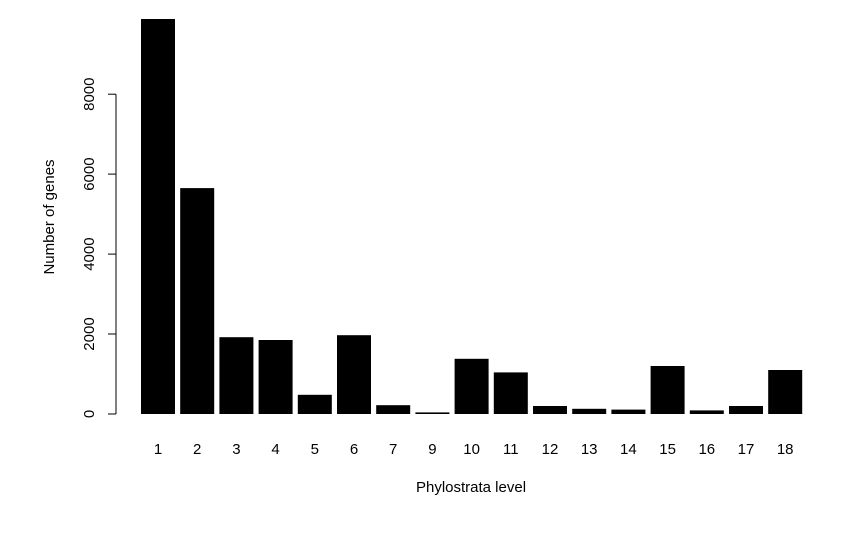 The height and width of the screenshot is (553, 866). I want to click on y-axis: 0 2000 4000 6000 8000, so click(99, 248).